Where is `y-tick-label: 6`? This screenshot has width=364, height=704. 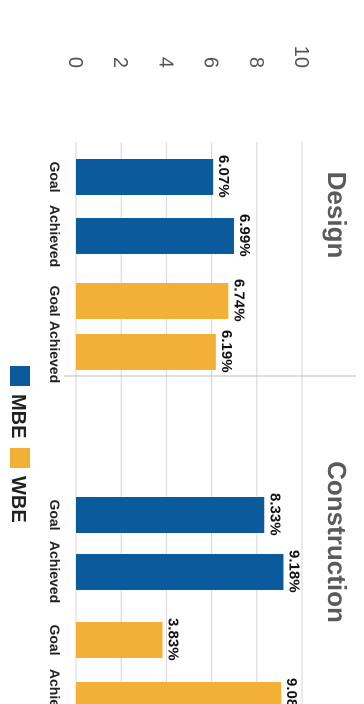
y-tick-label: 6 is located at coordinates (211, 62).